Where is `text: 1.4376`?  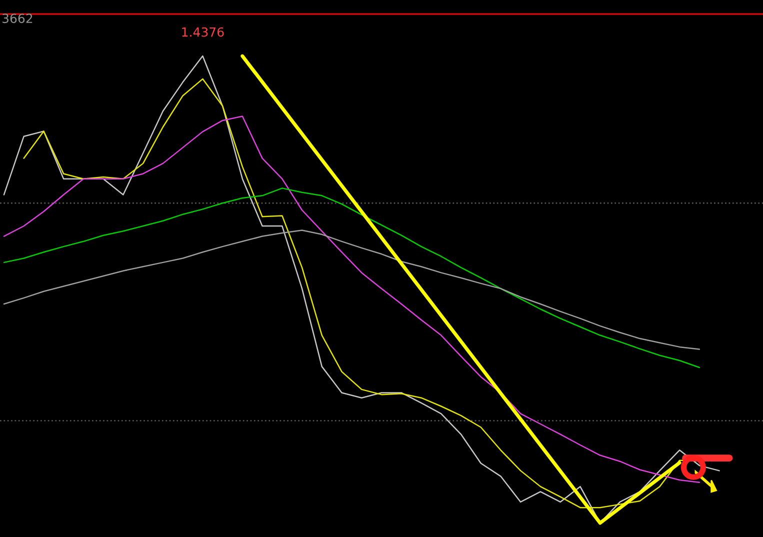
text: 1.4376 is located at coordinates (203, 32).